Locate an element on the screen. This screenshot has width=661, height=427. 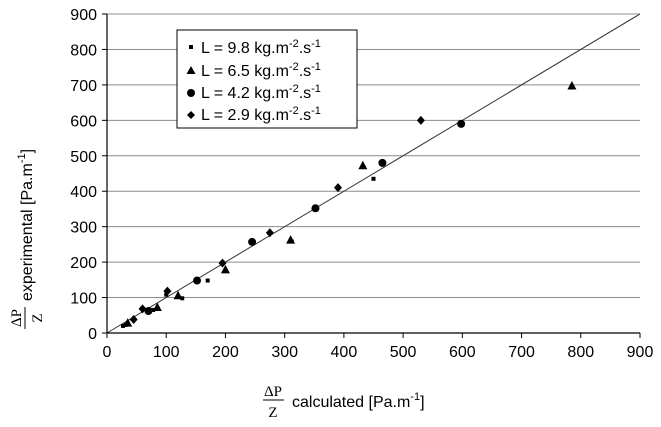
legend-item-2: L = 6.5 kg.m-2.s-1 is located at coordinates (253, 70).